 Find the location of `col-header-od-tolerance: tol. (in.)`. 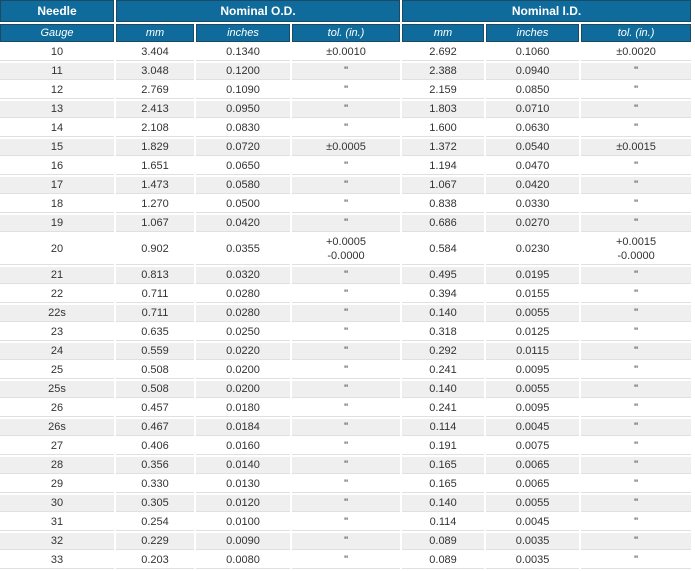

col-header-od-tolerance: tol. (in.) is located at coordinates (346, 33).